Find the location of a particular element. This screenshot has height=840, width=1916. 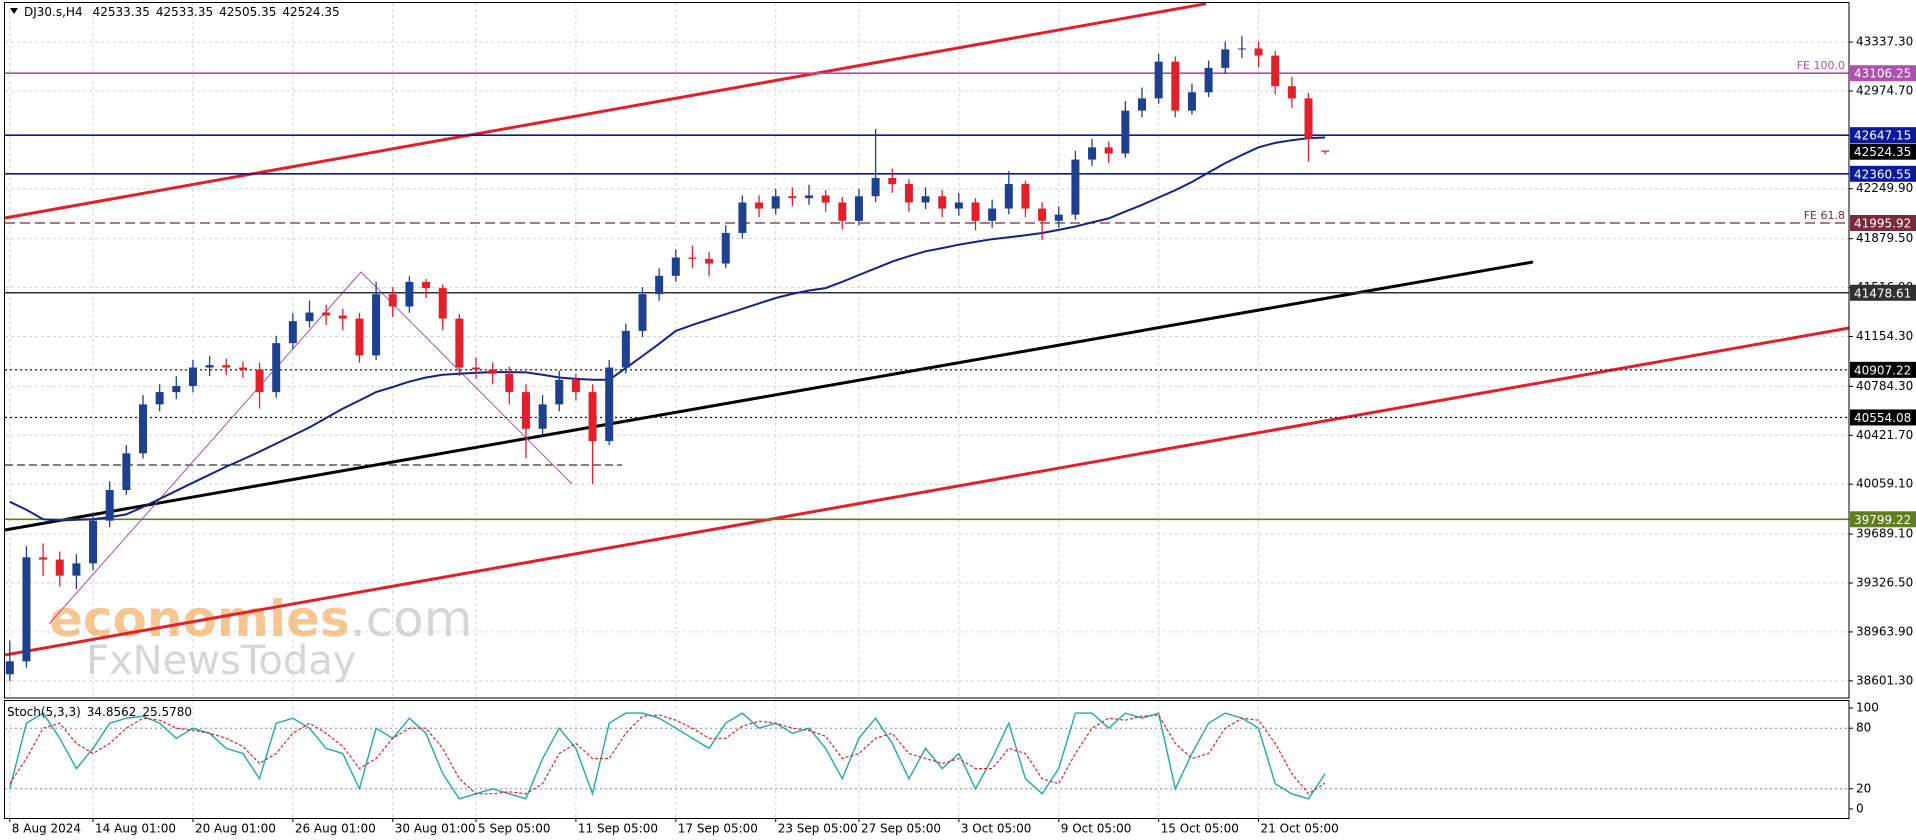

menu-triangle is located at coordinates (14, 11).